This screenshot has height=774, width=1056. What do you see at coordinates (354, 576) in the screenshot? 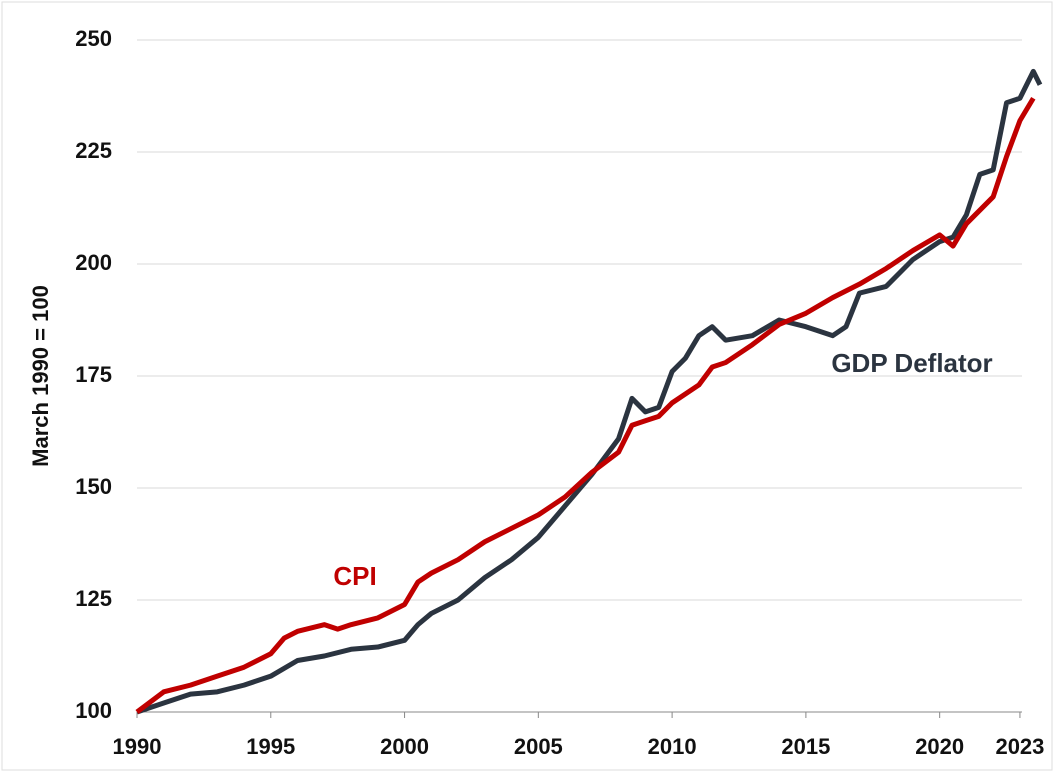
I see `annotation: CPI` at bounding box center [354, 576].